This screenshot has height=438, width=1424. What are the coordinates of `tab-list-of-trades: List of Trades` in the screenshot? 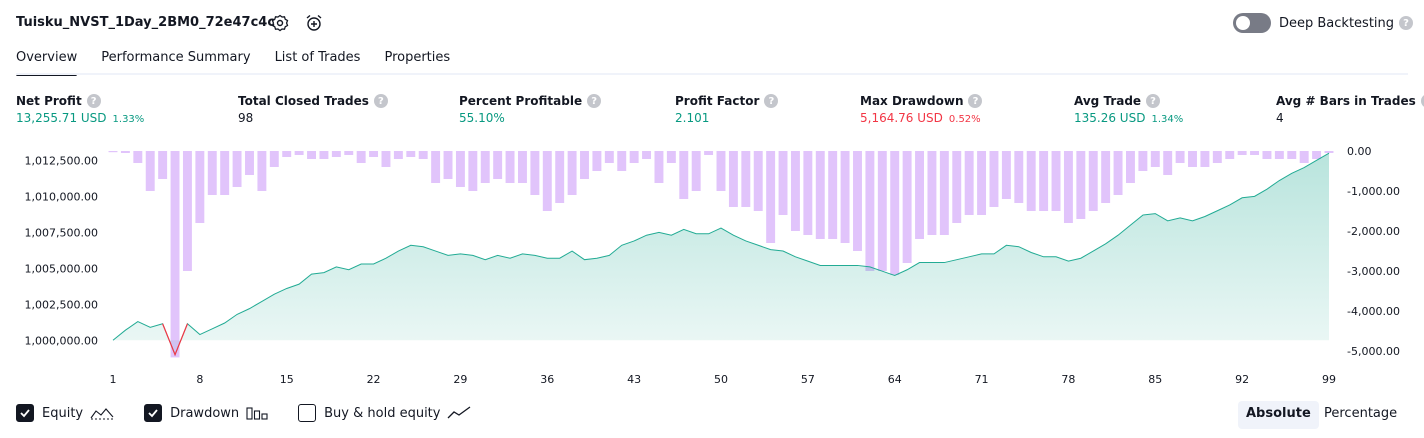 It's located at (317, 57).